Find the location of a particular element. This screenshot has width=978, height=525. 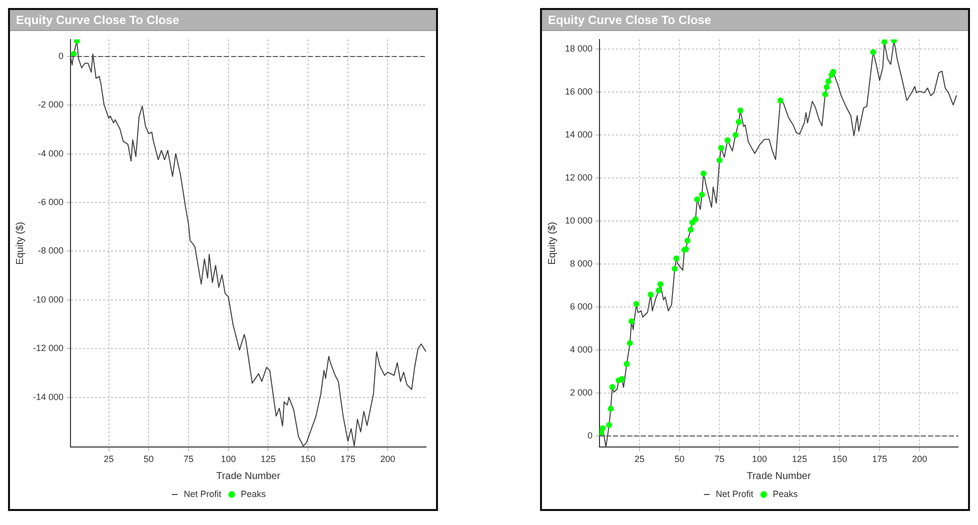

y-tick-label: -2 000 is located at coordinates (51, 105).